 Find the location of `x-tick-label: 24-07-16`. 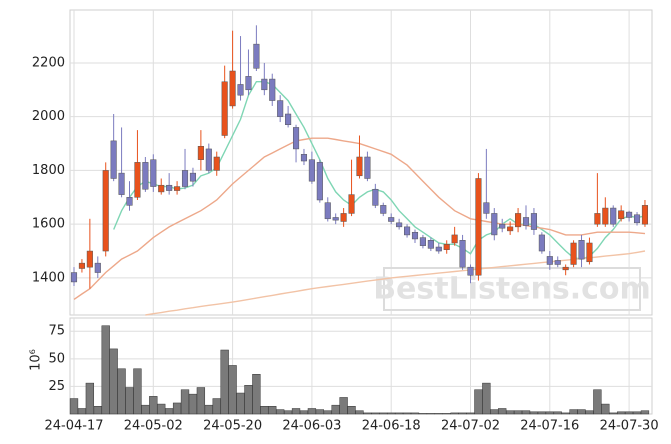

x-tick-label: 24-07-16 is located at coordinates (549, 426).